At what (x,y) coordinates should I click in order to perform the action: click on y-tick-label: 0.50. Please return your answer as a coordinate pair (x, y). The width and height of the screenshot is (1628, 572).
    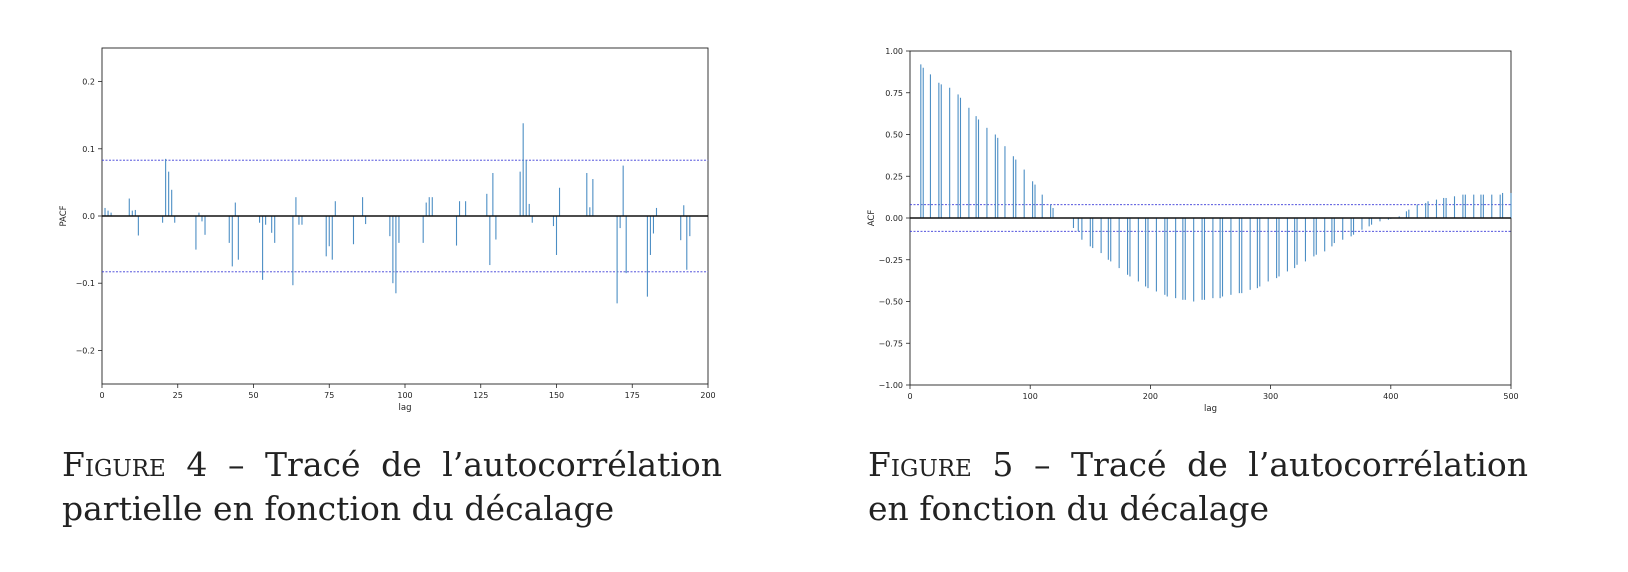
    Looking at the image, I should click on (894, 135).